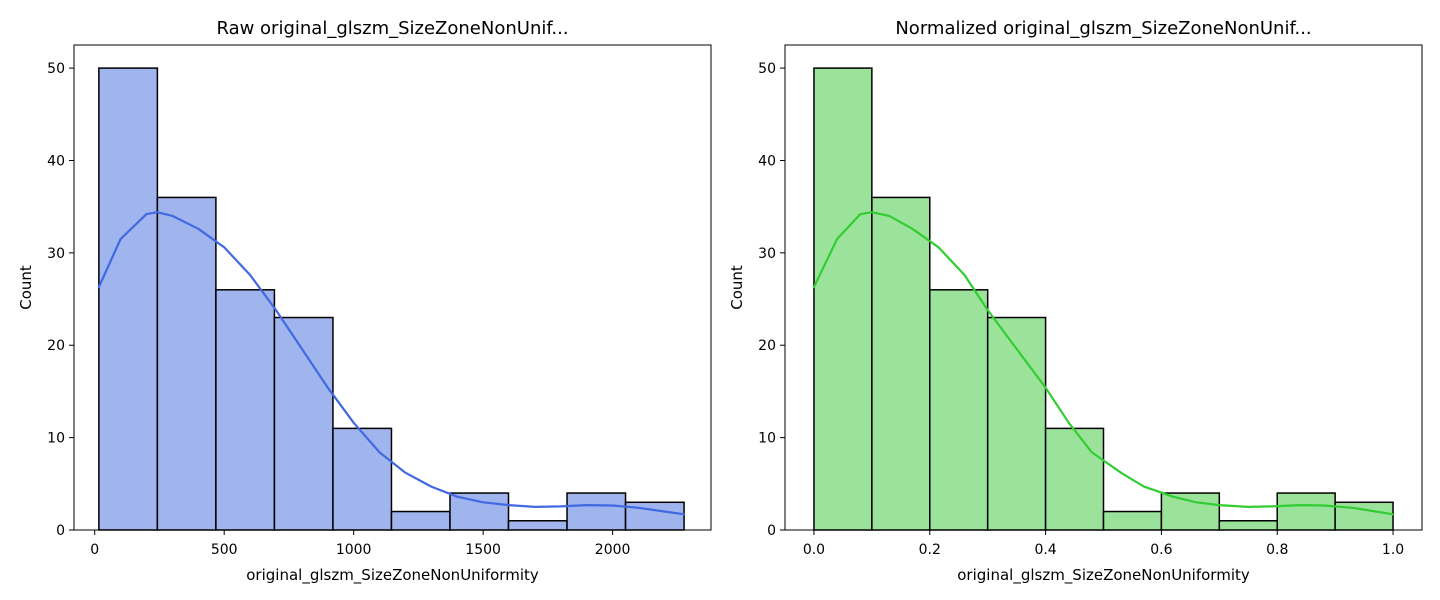 This screenshot has width=1440, height=600. What do you see at coordinates (483, 550) in the screenshot?
I see `x-tick-label: 1500` at bounding box center [483, 550].